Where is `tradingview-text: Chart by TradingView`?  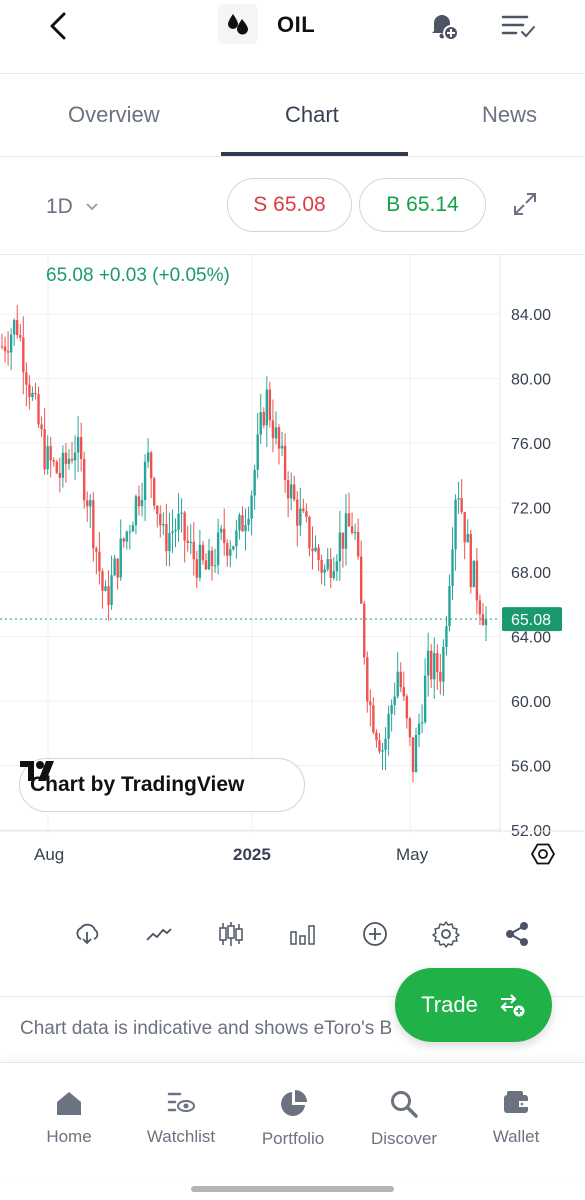 tradingview-text: Chart by TradingView is located at coordinates (137, 784).